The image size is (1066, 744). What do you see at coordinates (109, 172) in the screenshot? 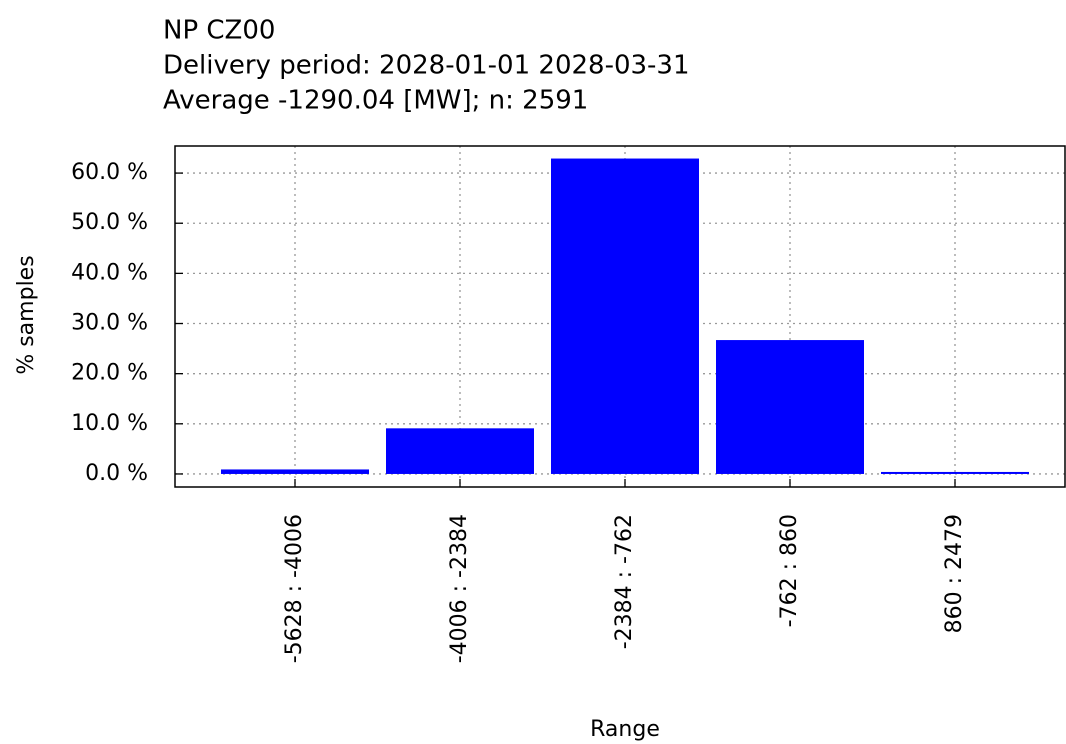
I see `y-tick-label: 60.0 %` at bounding box center [109, 172].